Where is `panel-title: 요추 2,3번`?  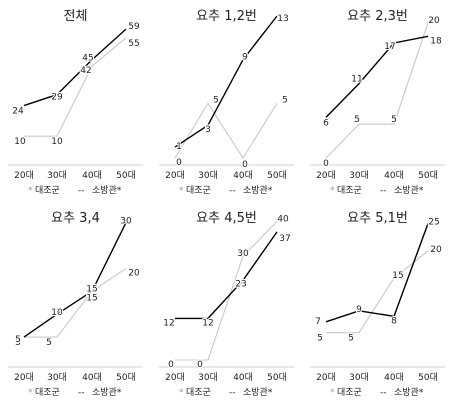 panel-title: 요추 2,3번 is located at coordinates (377, 16).